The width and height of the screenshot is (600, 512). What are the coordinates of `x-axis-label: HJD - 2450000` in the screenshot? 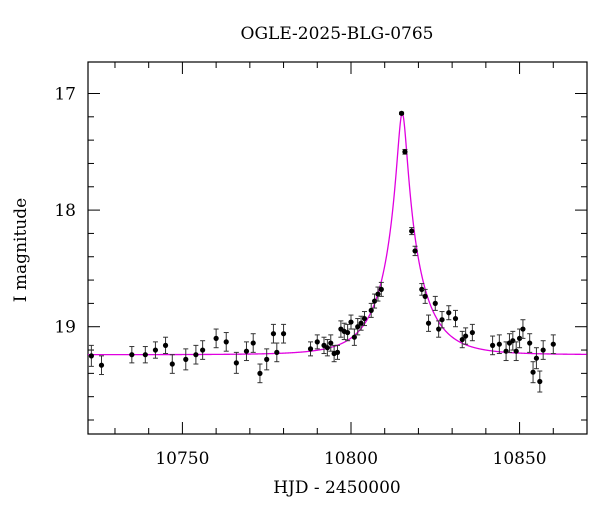 It's located at (337, 488).